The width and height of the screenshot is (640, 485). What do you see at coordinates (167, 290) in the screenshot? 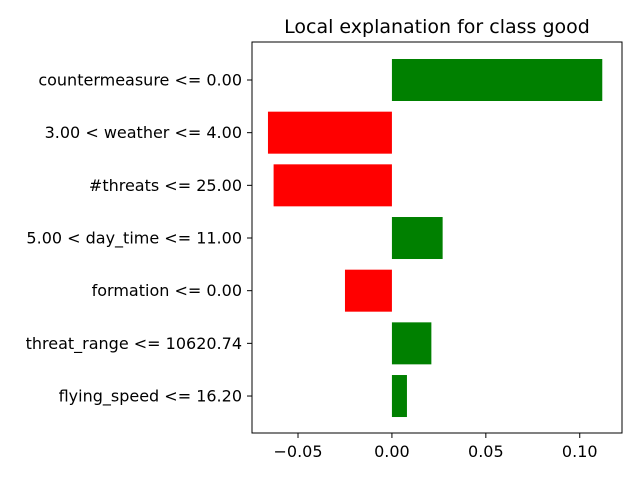
I see `y-tick-label-4: formation <= 0.00` at bounding box center [167, 290].